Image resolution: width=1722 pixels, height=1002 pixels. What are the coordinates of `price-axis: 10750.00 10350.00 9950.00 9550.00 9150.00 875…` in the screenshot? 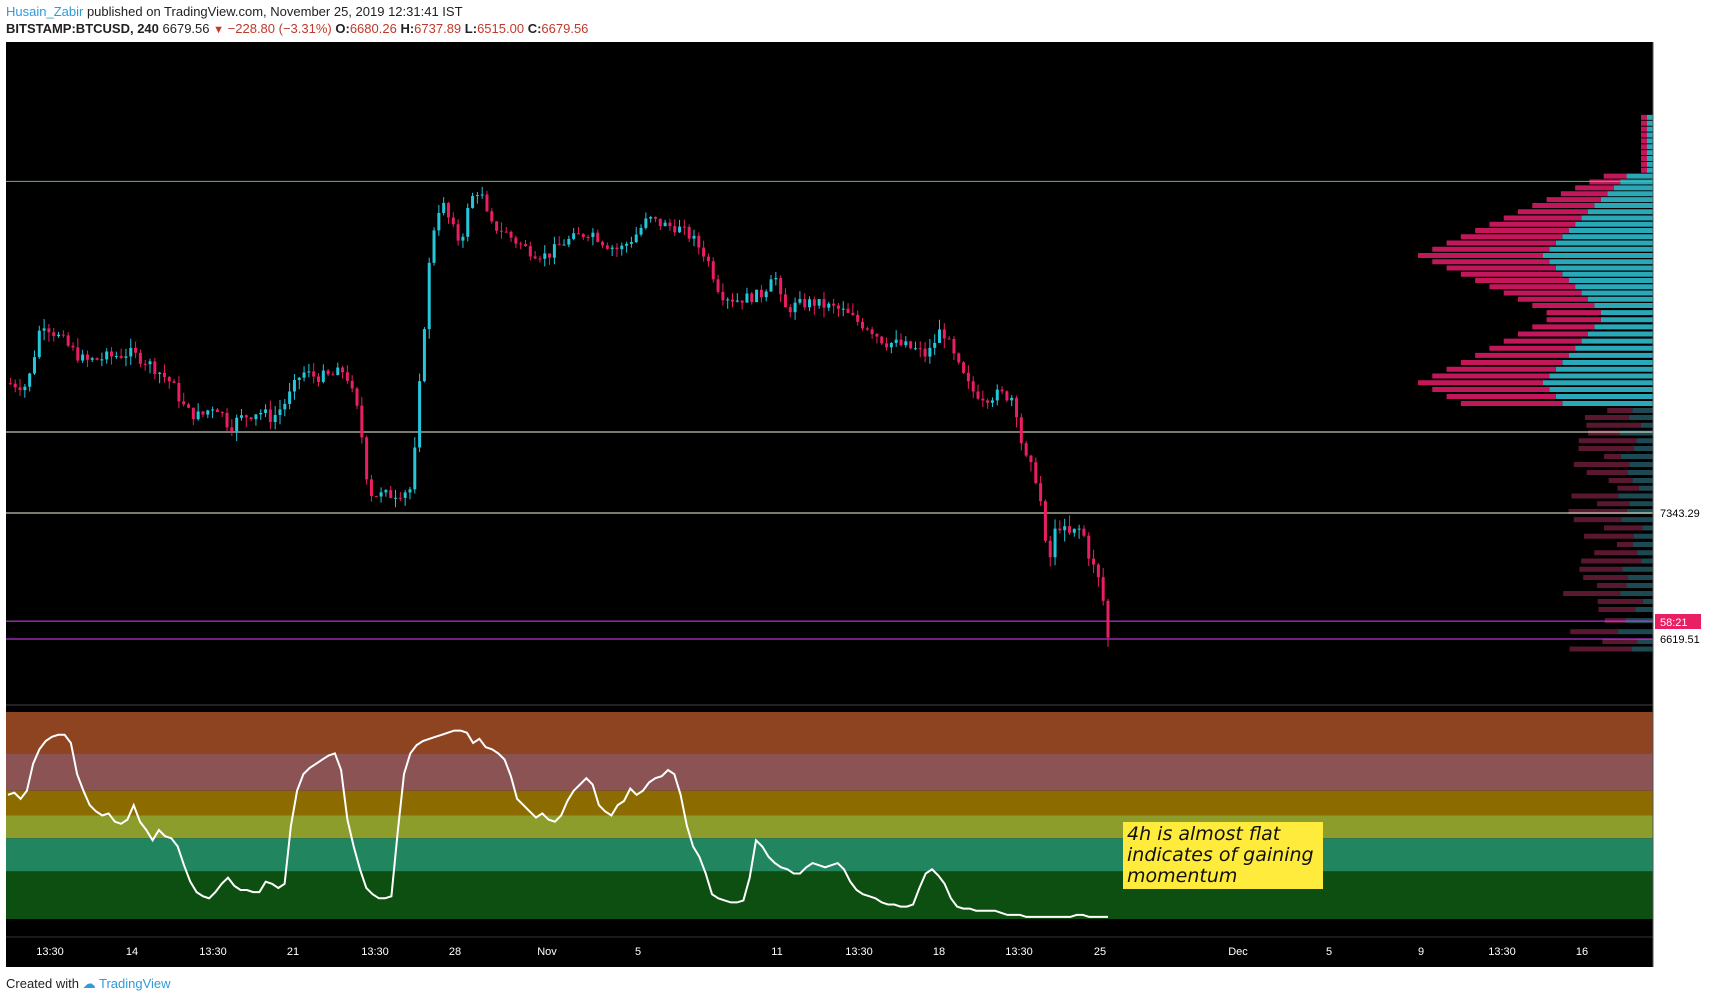 It's located at (1683, 386).